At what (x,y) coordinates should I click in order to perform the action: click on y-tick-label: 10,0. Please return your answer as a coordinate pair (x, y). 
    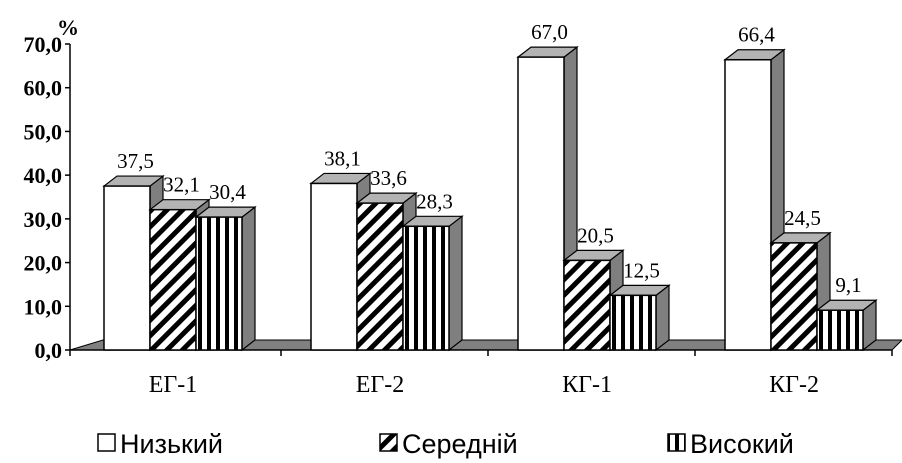
    Looking at the image, I should click on (43, 306).